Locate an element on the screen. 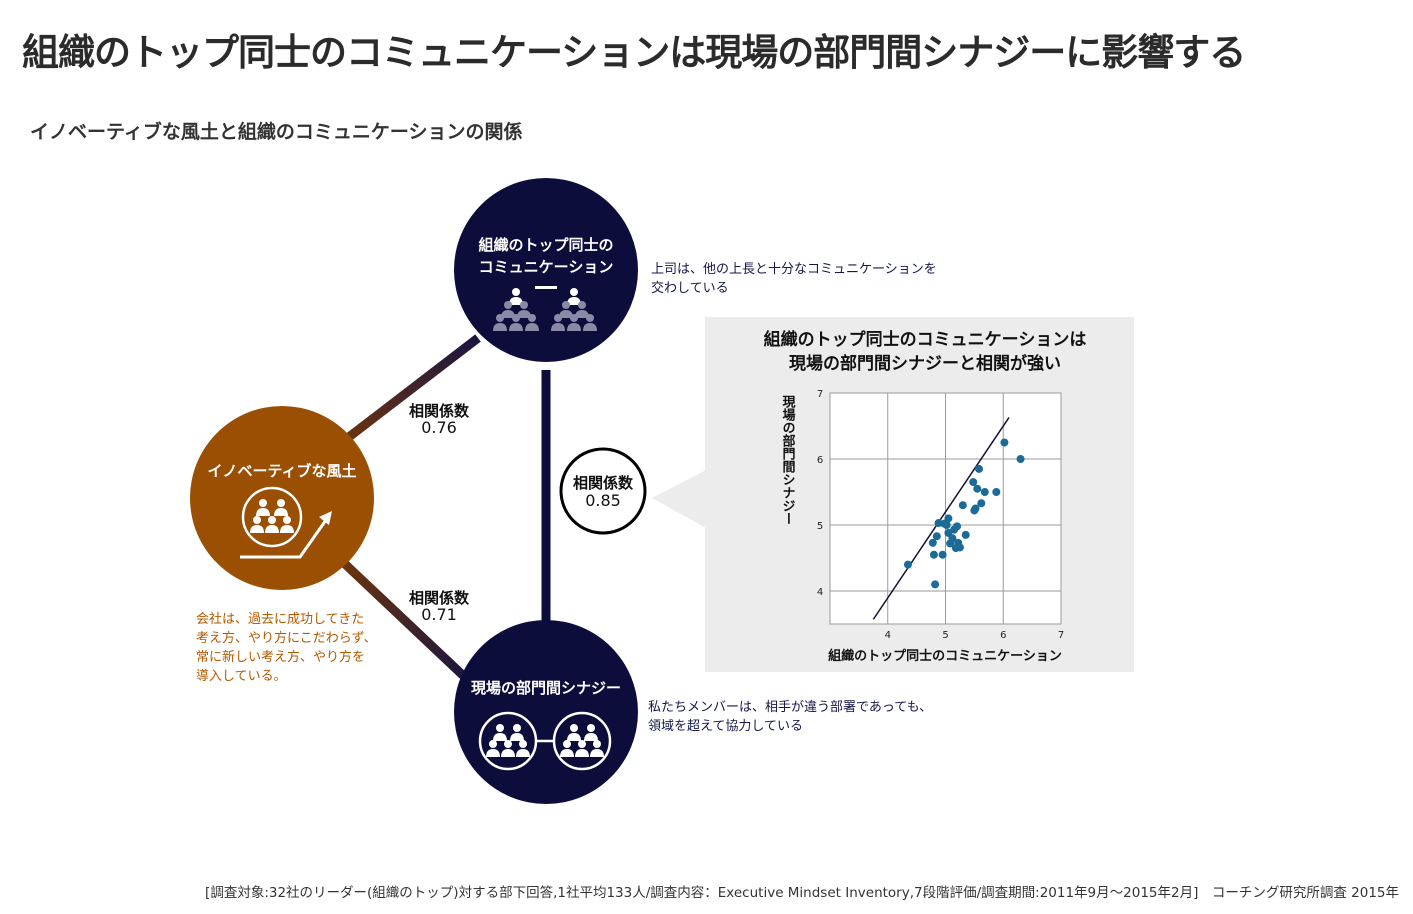 The width and height of the screenshot is (1413, 914). node-bottom-synergy: 現場の部門間シナジー is located at coordinates (546, 712).